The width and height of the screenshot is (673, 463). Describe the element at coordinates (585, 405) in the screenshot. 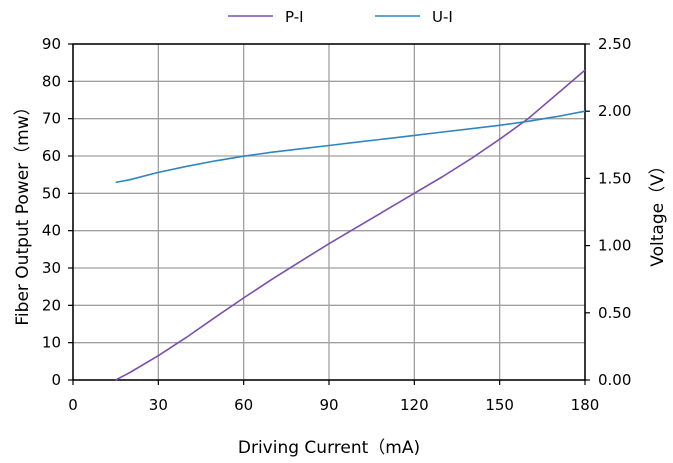

I see `x-tick-label-6: 180` at that location.